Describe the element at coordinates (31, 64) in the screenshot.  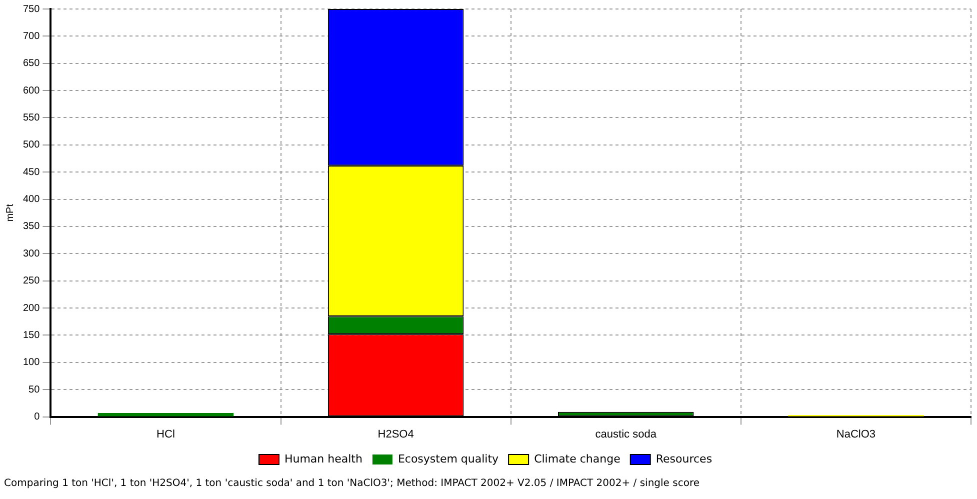
I see `y-tick-label: 650` at that location.